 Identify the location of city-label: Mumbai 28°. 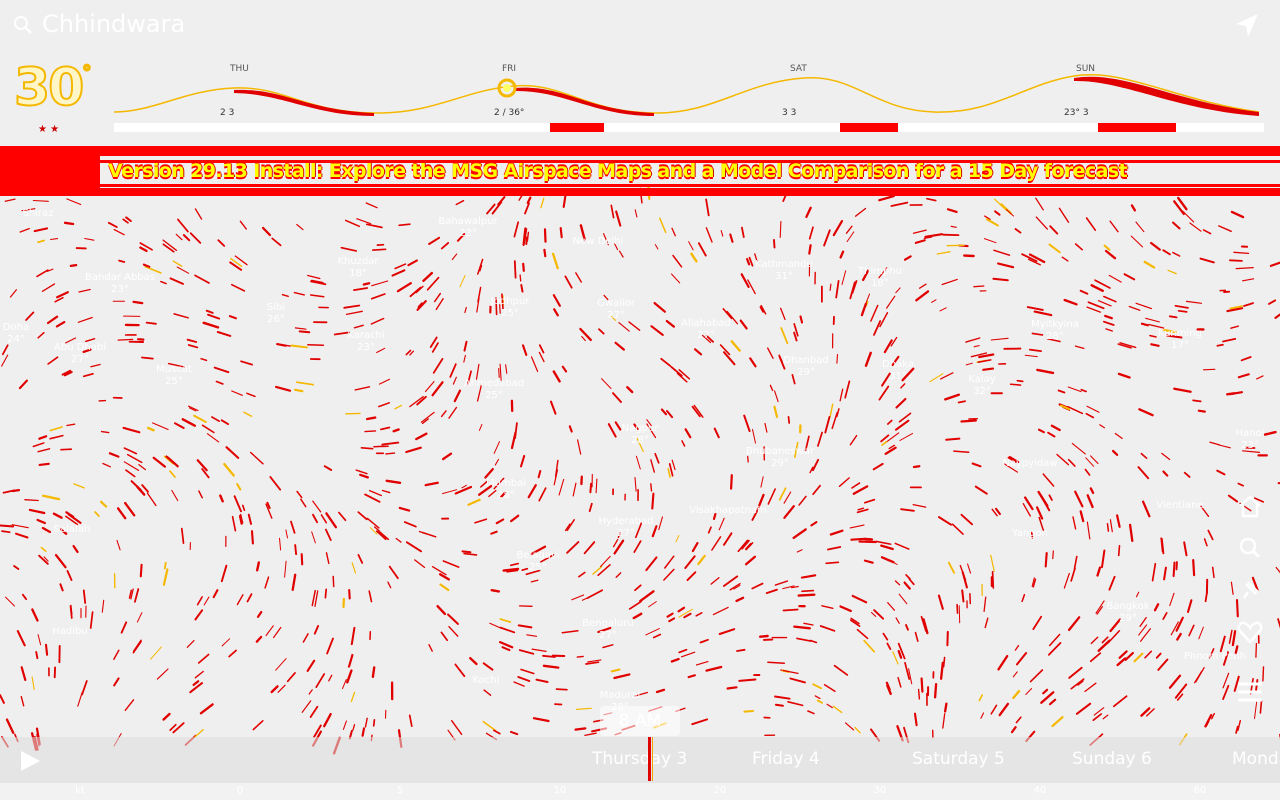
(506, 490).